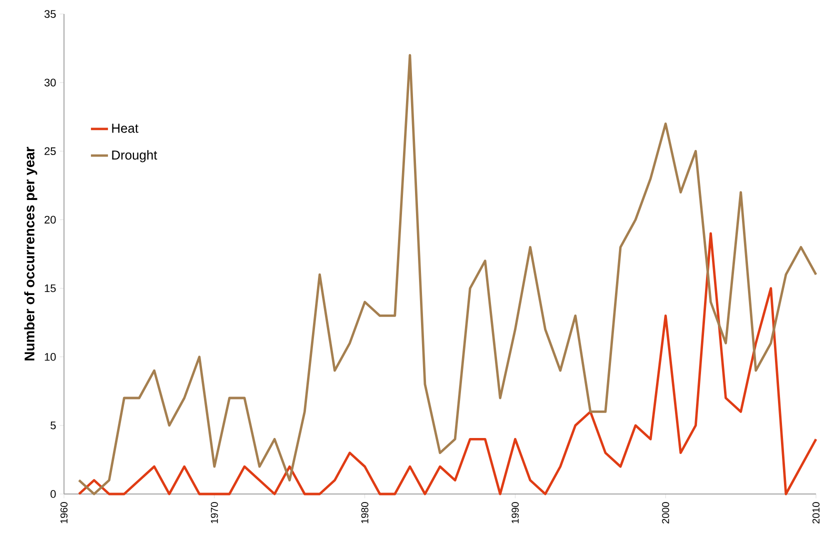 This screenshot has width=832, height=536. I want to click on y-tick-label: 5, so click(53, 426).